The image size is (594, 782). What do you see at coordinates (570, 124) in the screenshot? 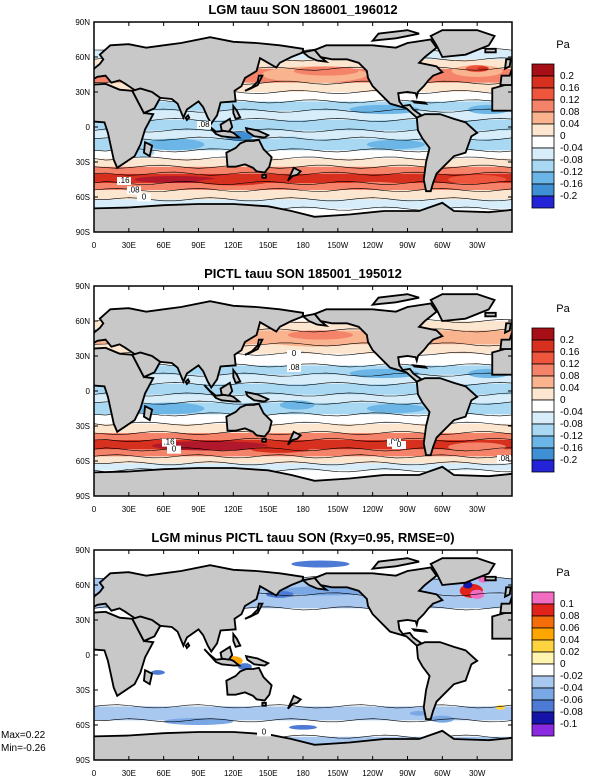
I see `colorbar-label: 0.04` at bounding box center [570, 124].